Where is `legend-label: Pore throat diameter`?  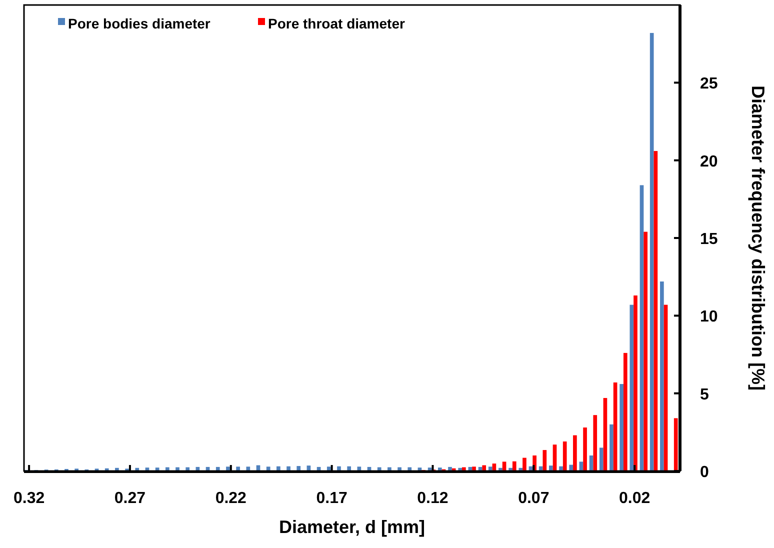 legend-label: Pore throat diameter is located at coordinates (337, 24).